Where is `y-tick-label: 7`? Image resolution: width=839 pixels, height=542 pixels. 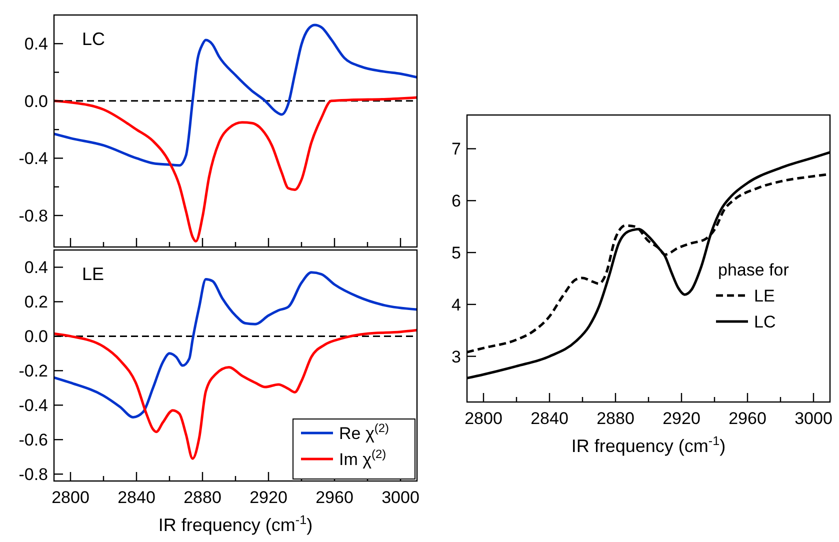
y-tick-label: 7 is located at coordinates (456, 149).